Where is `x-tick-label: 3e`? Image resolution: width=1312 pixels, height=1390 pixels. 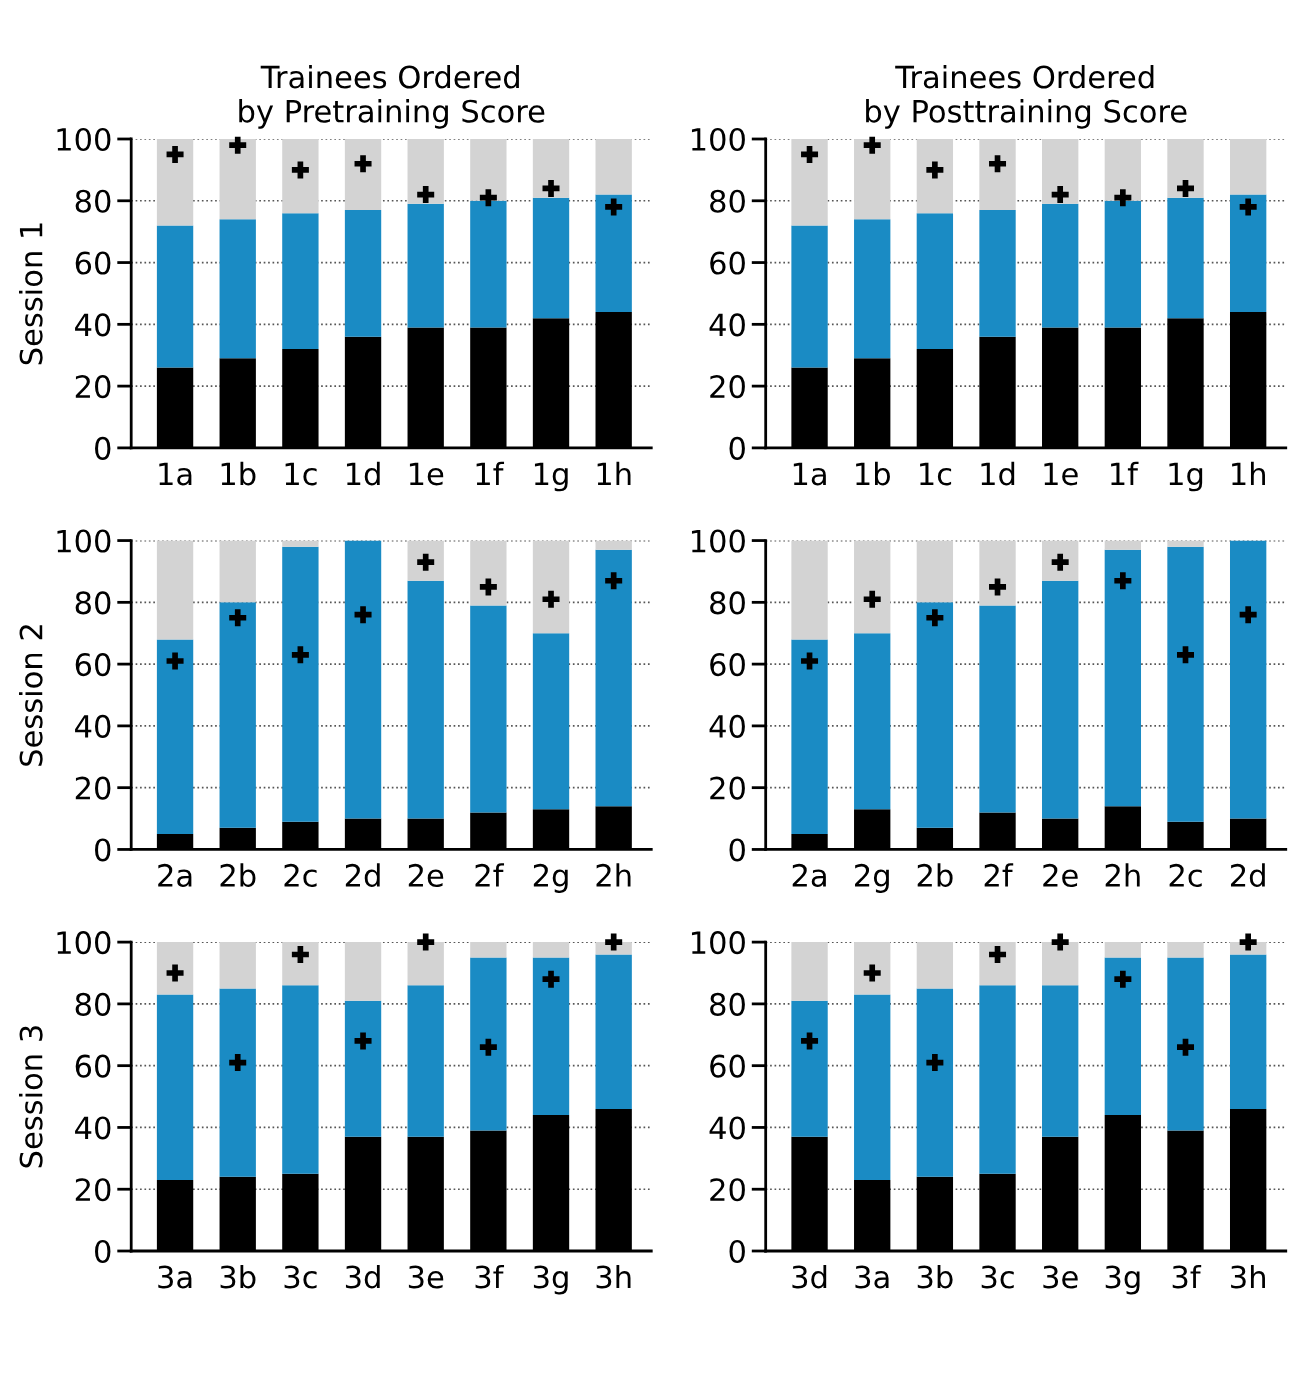
x-tick-label: 3e is located at coordinates (1060, 1277).